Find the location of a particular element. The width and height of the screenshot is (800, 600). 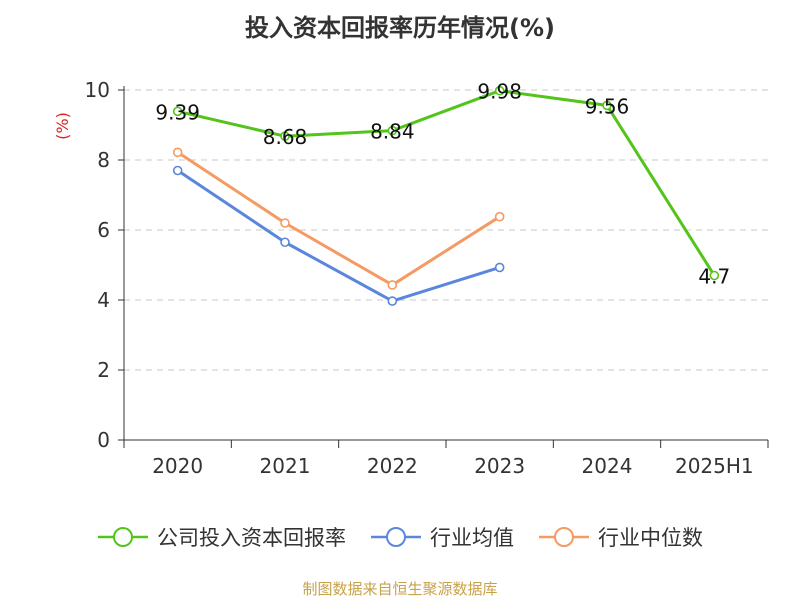

legend-item: 行业中位数 is located at coordinates (620, 537).